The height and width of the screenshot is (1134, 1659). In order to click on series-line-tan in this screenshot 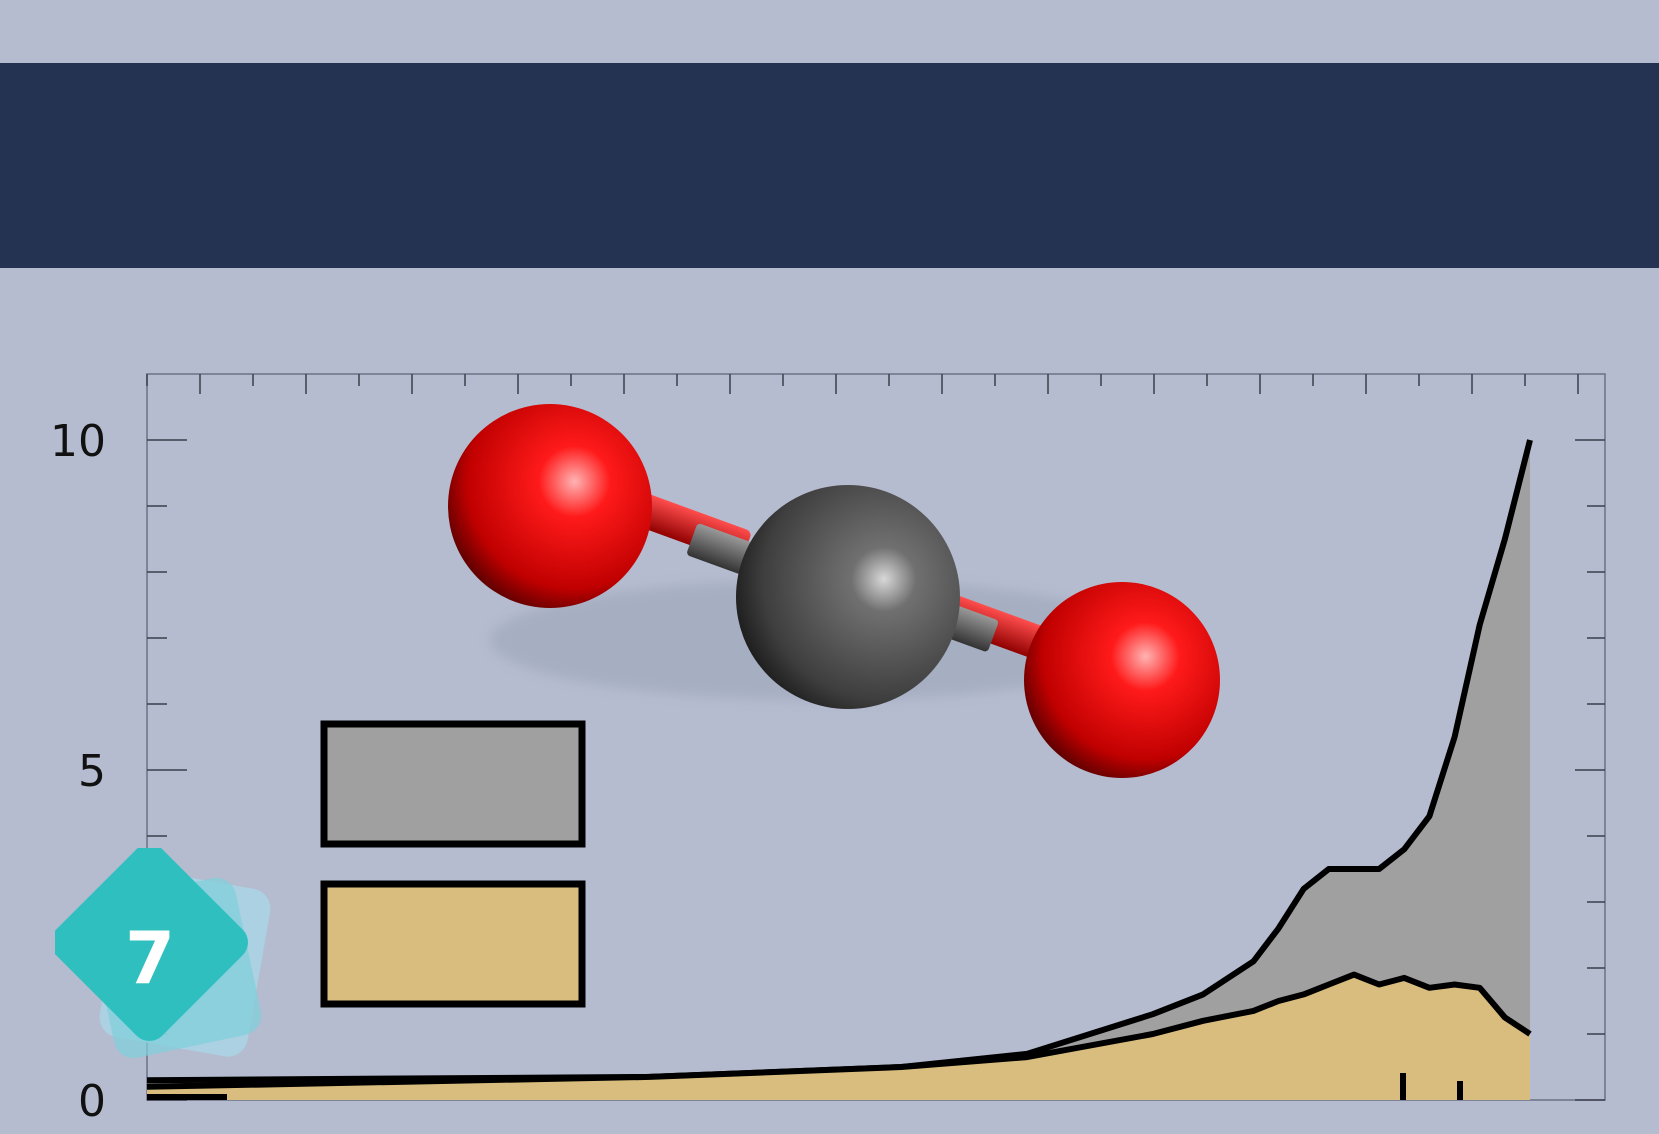, I will do `click(839, 1030)`.